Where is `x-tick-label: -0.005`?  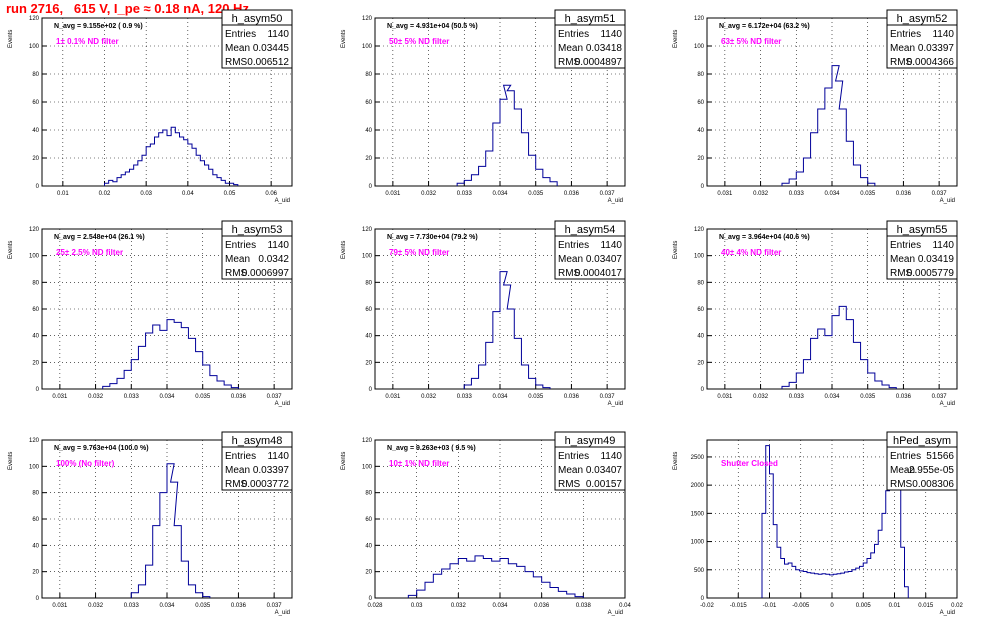
x-tick-label: -0.005 is located at coordinates (801, 606).